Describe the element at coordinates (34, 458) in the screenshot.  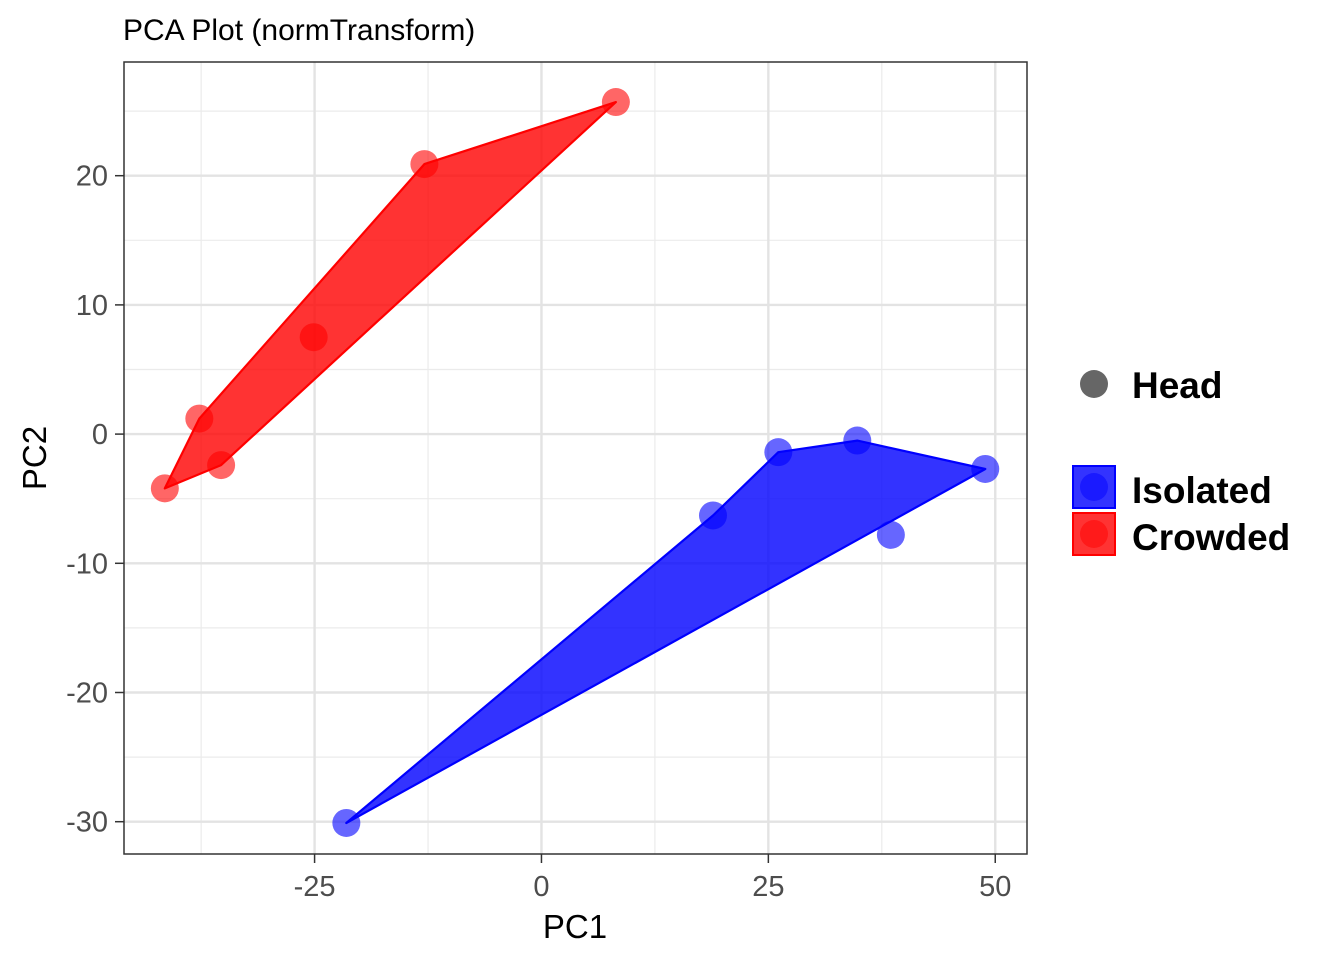
I see `y-axis-title: PC2` at that location.